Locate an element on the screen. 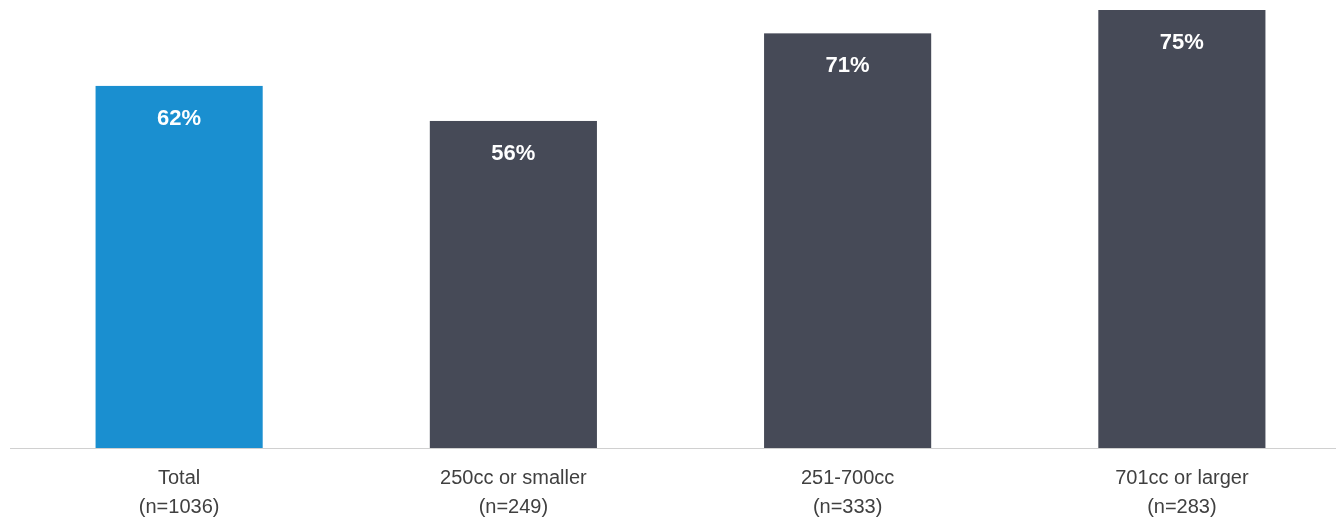 This screenshot has height=520, width=1338. x-tick-label: 701cc or larger (n=283) is located at coordinates (1182, 491).